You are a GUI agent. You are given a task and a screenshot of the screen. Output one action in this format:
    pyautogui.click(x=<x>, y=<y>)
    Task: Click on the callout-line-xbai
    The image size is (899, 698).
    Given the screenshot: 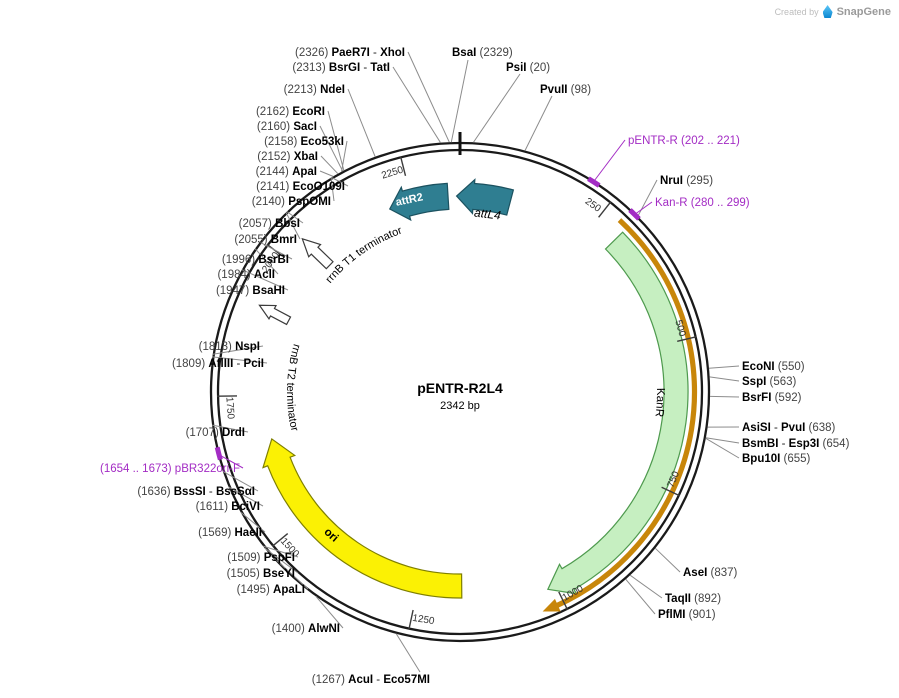 What is the action you would take?
    pyautogui.click(x=329, y=165)
    